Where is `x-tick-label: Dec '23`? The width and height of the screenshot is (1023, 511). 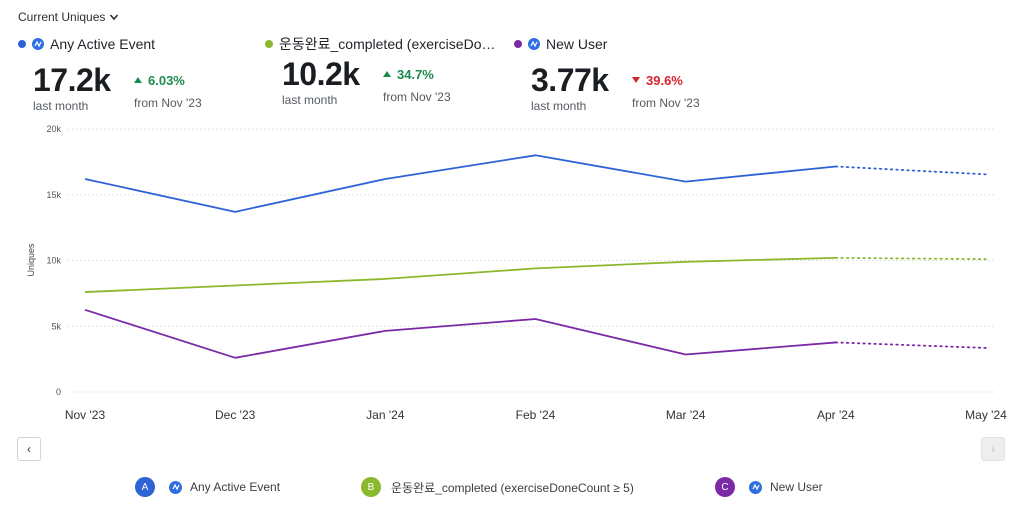
x-tick-label: Dec '23 is located at coordinates (235, 415).